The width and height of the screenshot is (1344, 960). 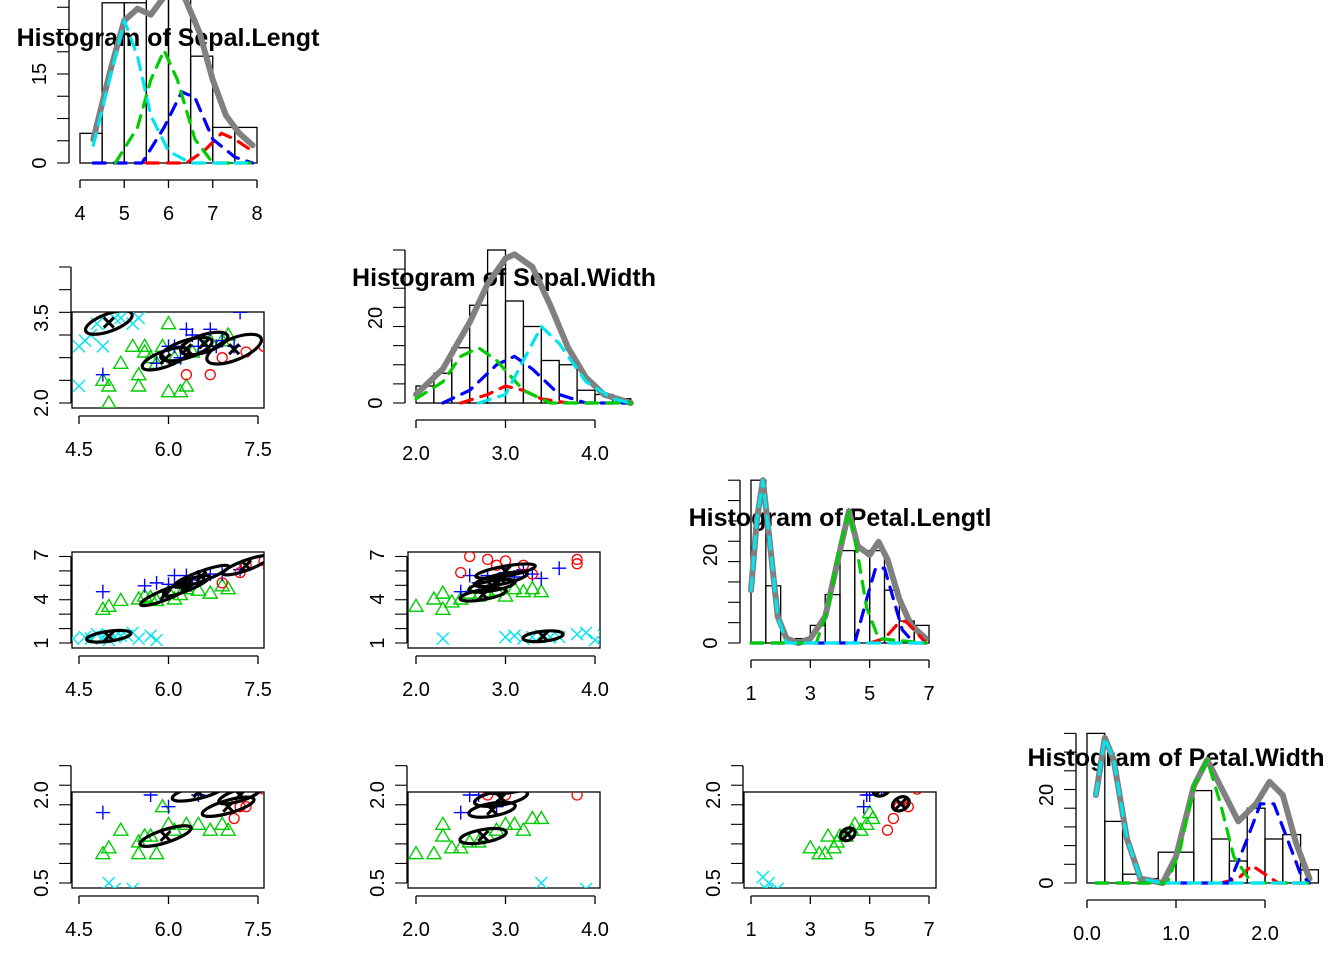 I want to click on y-tick-label: 20, so click(x=376, y=318).